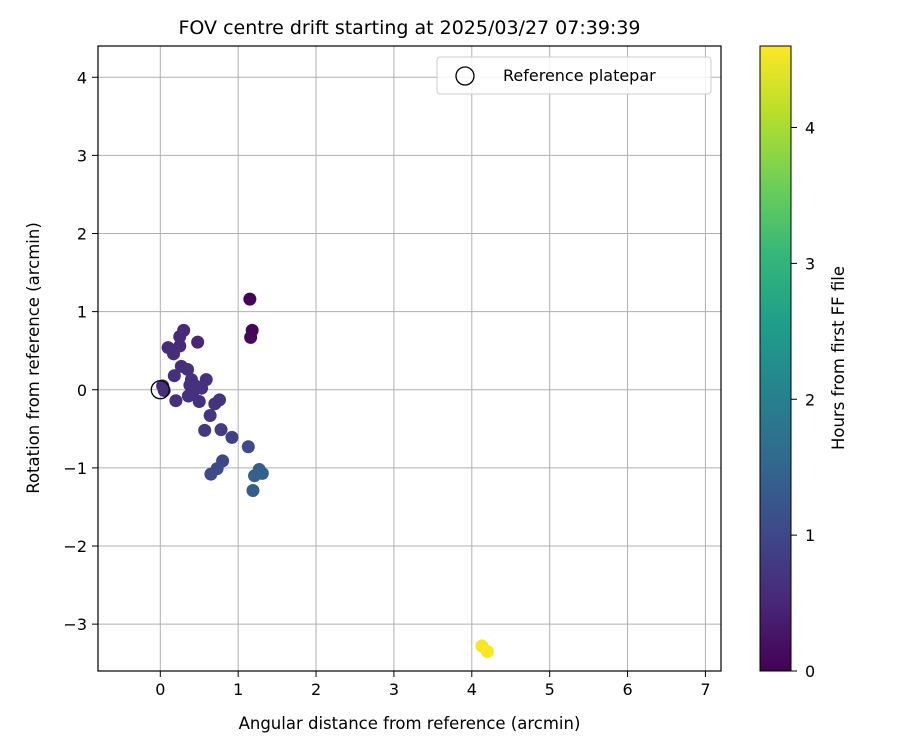  I want to click on x-tick-label: 4, so click(472, 689).